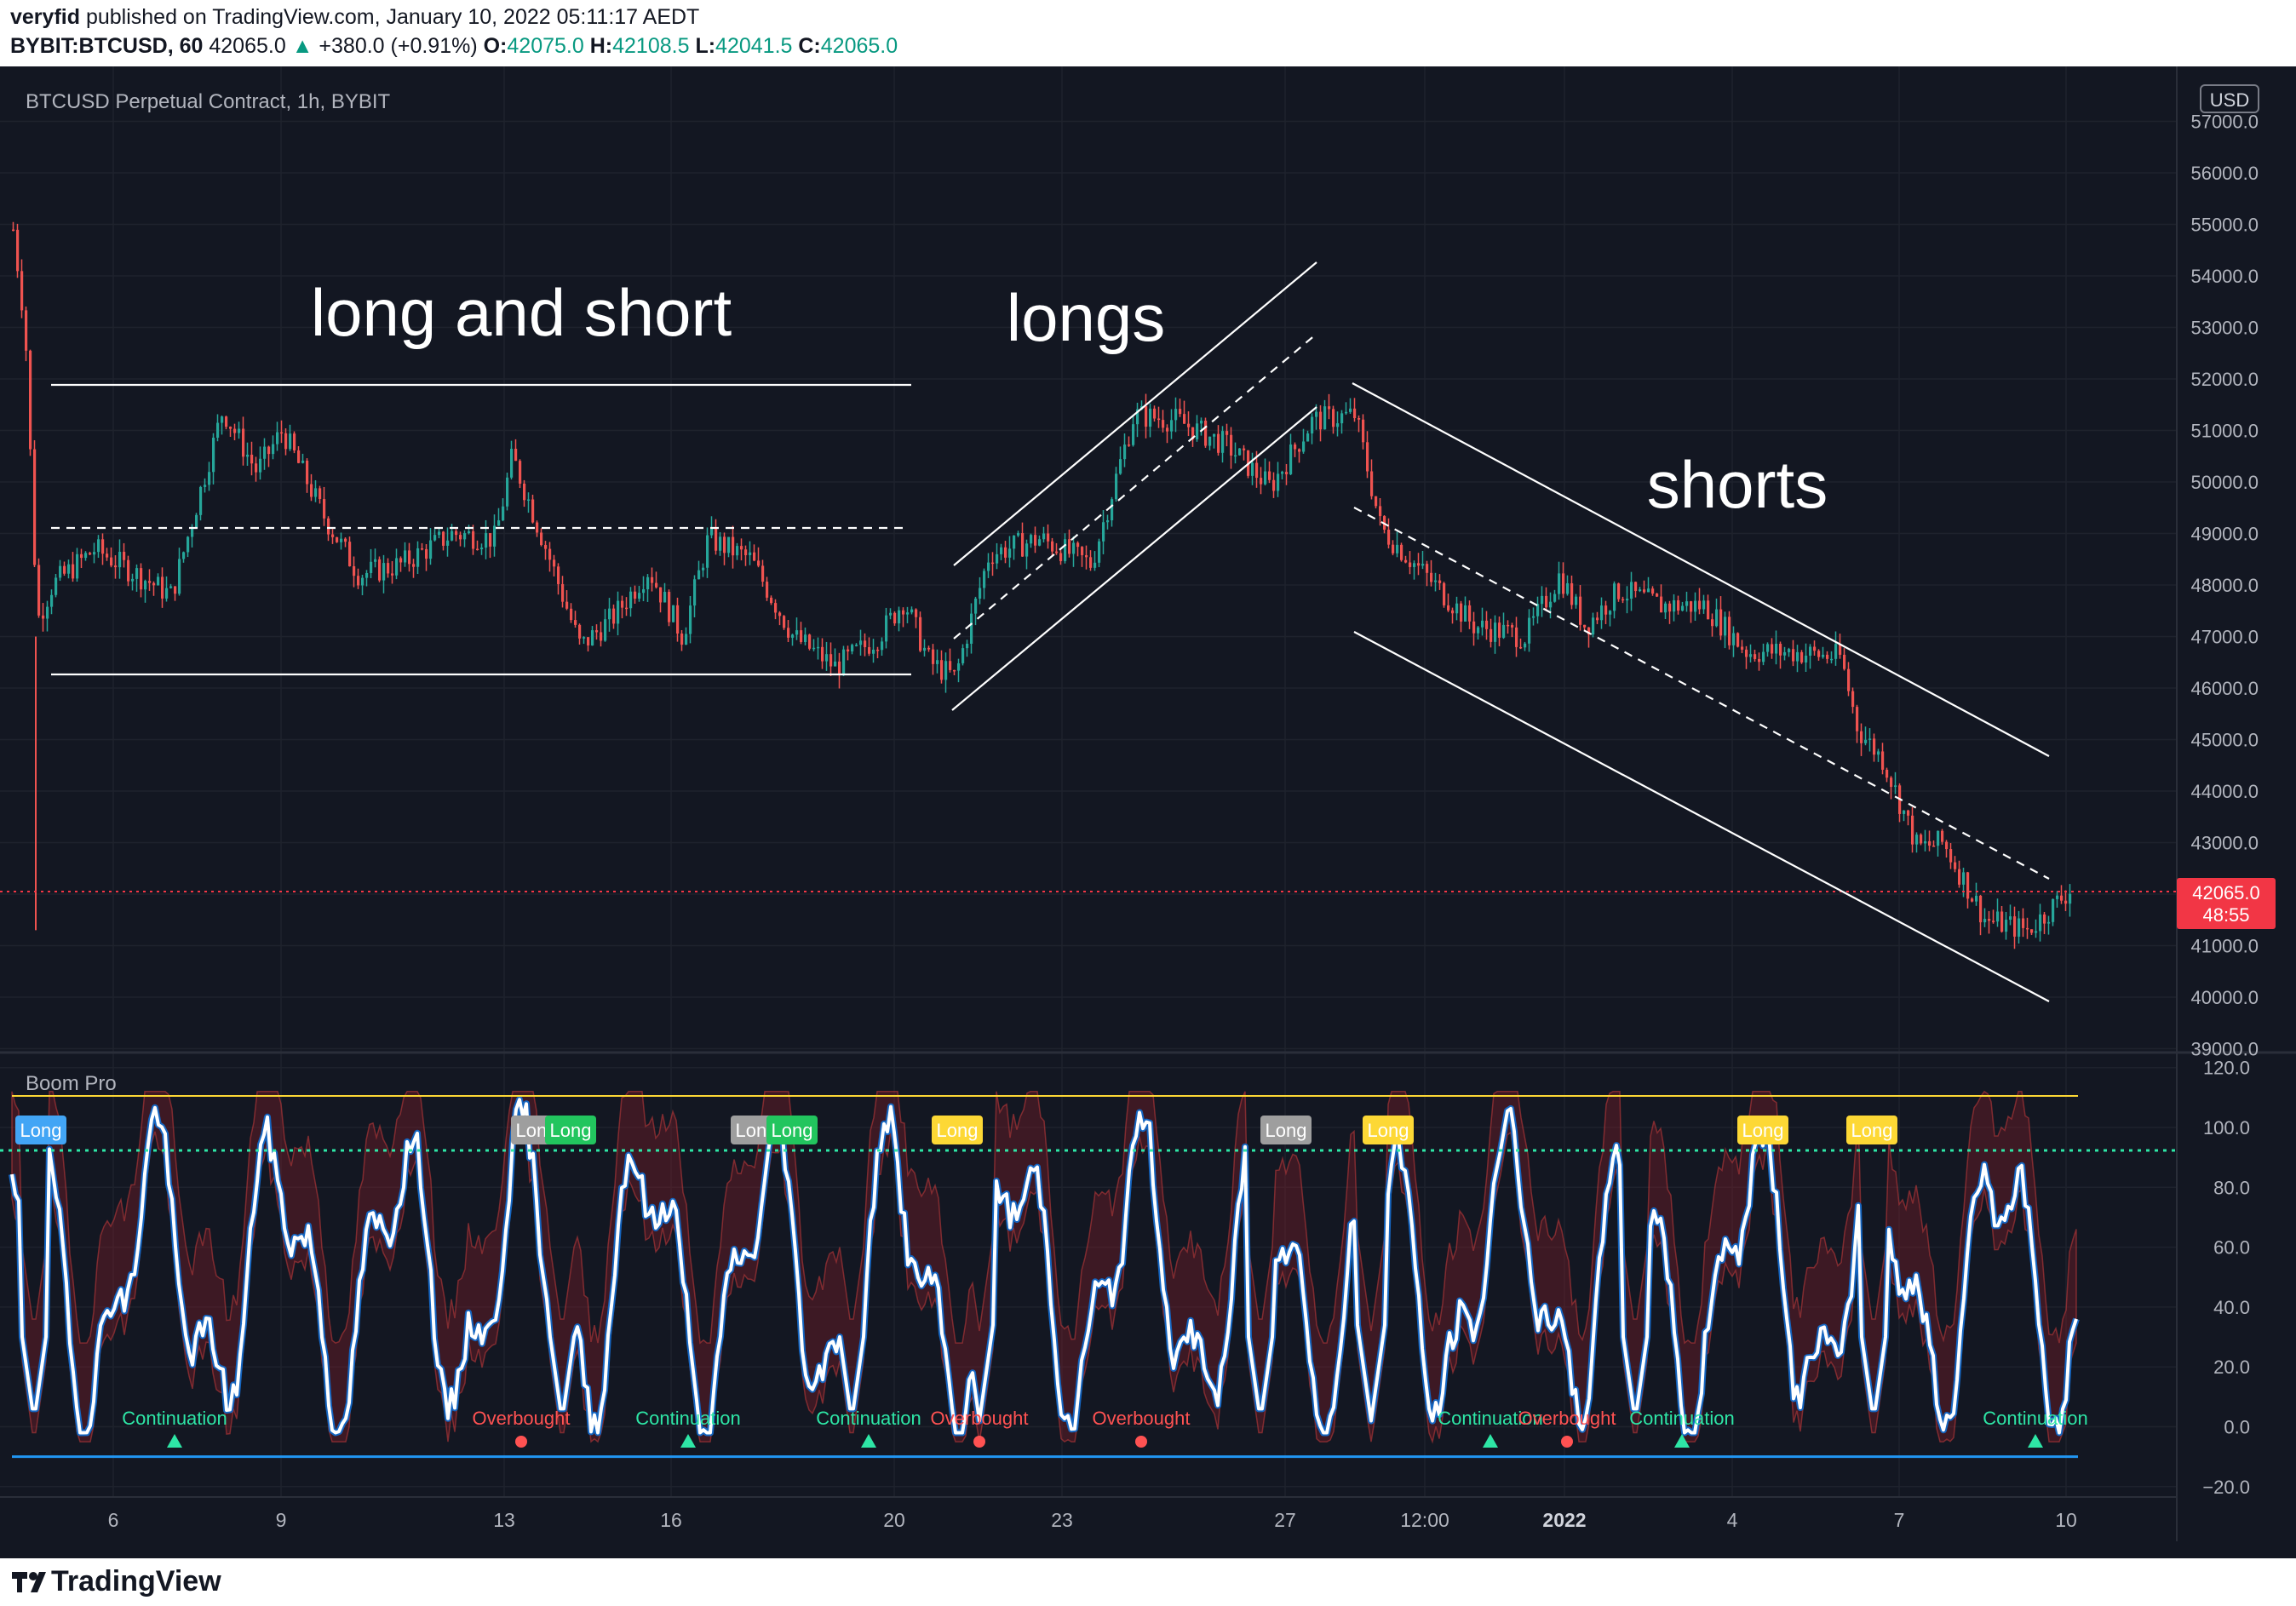 The image size is (2296, 1606). What do you see at coordinates (2224, 637) in the screenshot?
I see `price-tick: 47000.0` at bounding box center [2224, 637].